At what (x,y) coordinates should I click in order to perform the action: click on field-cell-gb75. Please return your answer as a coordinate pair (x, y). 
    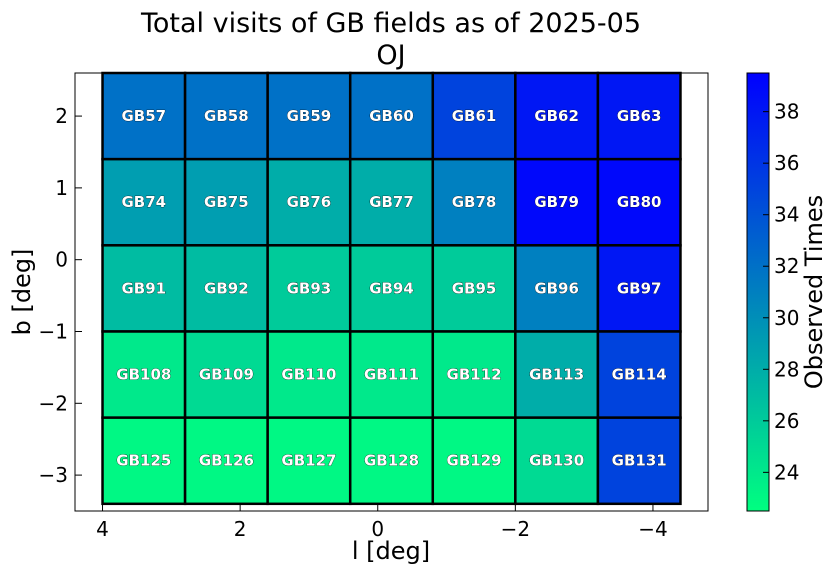
    Looking at the image, I should click on (226, 202).